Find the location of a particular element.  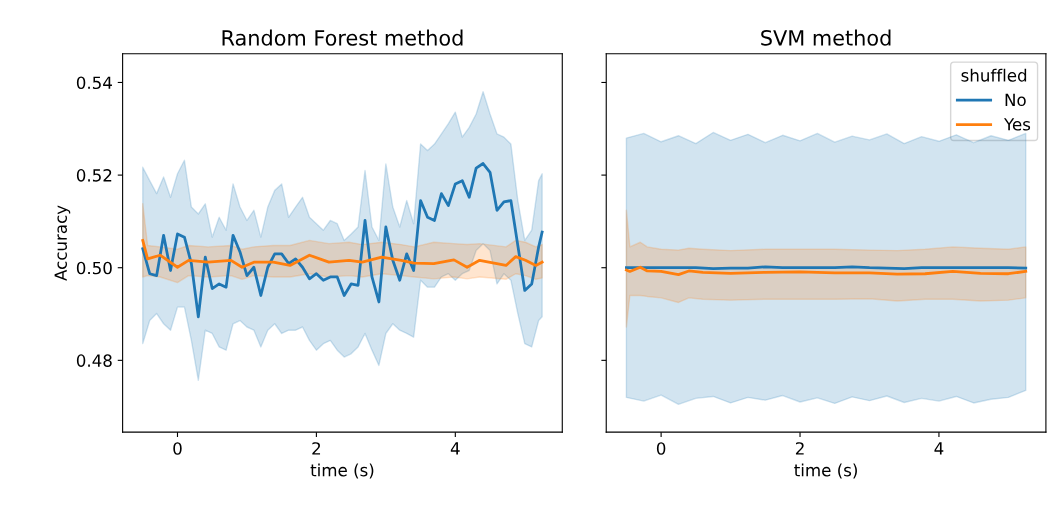

legend-label: No is located at coordinates (1015, 100).